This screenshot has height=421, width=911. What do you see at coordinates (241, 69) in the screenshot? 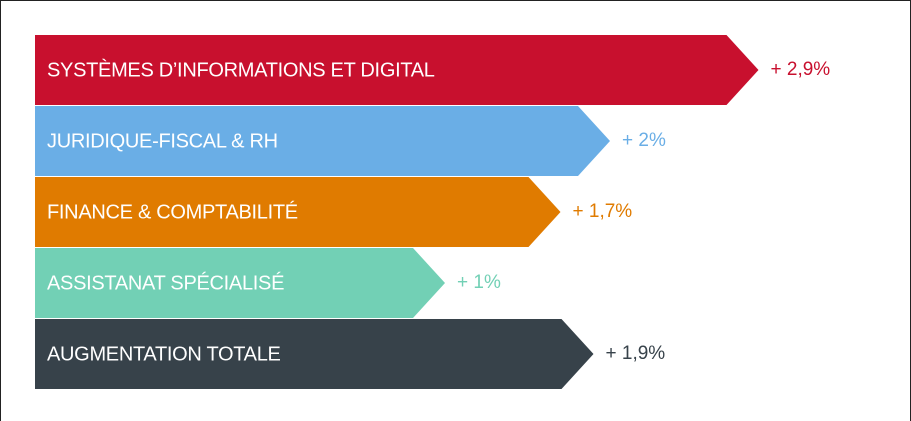
I see `category-label: SYSTÈMES D’INFORMATIONS ET DIGITAL` at bounding box center [241, 69].